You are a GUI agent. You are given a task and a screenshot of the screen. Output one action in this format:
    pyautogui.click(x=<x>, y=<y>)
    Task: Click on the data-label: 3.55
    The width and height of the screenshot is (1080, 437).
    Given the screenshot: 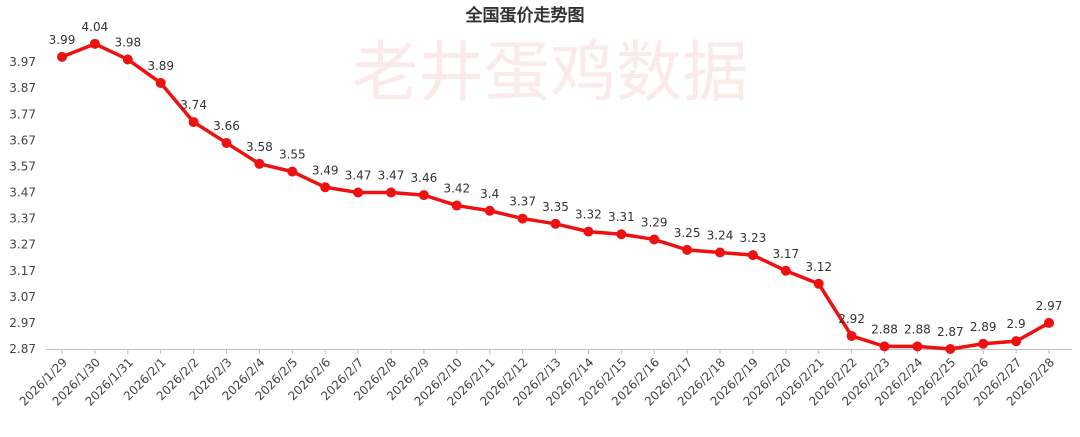 What is the action you would take?
    pyautogui.click(x=292, y=155)
    